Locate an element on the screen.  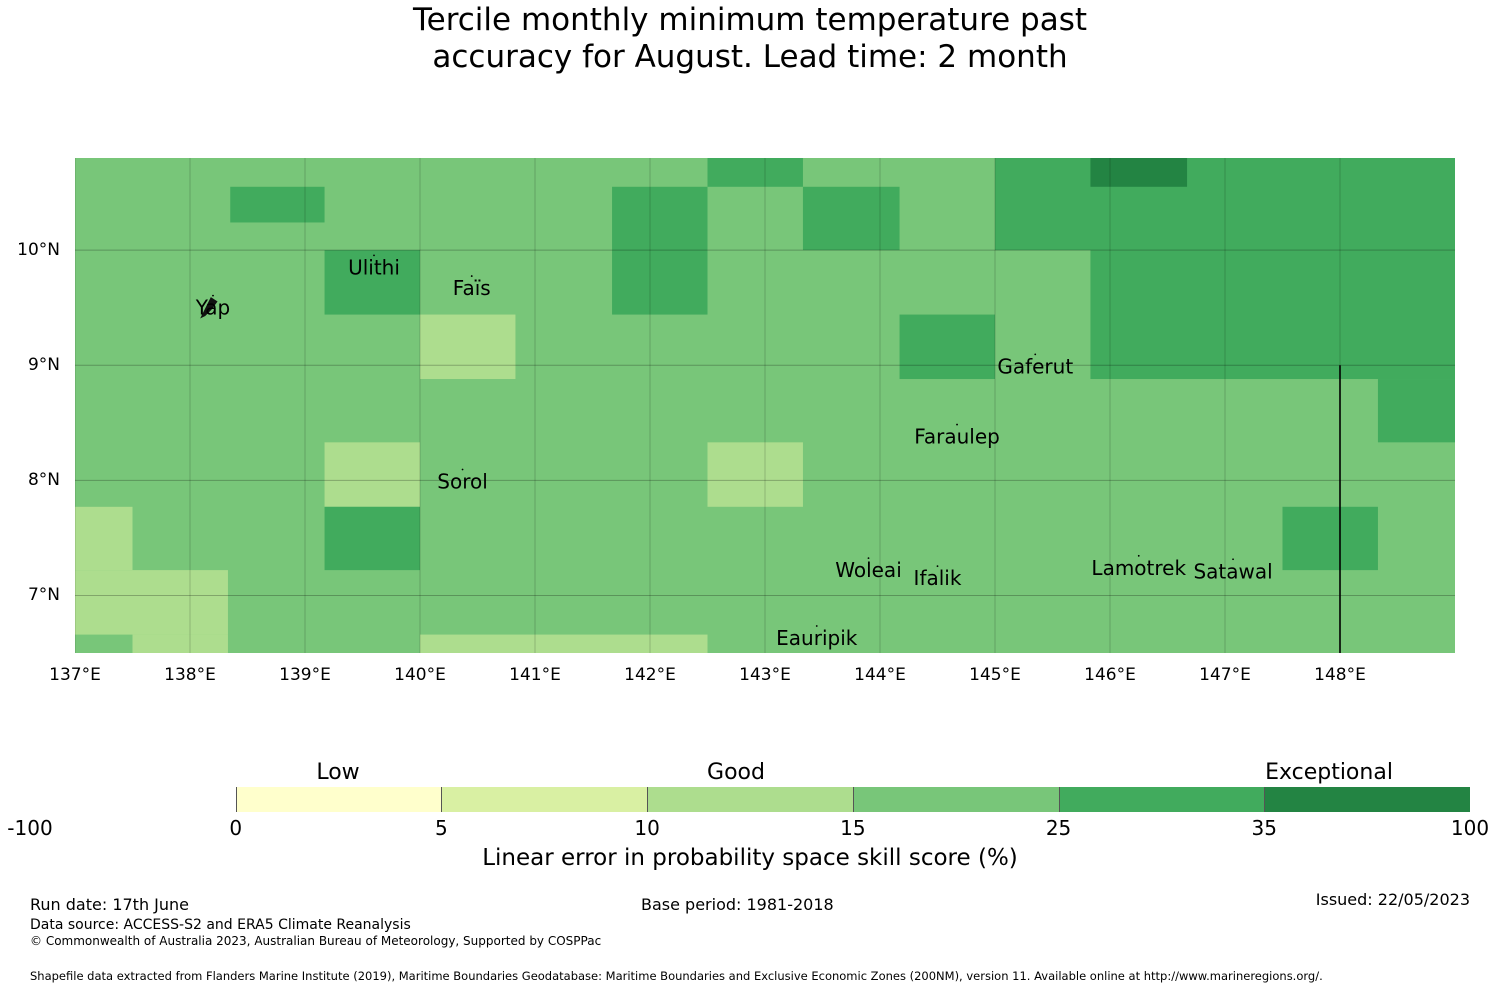
base-period: Base period: 1981-2018 is located at coordinates (737, 904).